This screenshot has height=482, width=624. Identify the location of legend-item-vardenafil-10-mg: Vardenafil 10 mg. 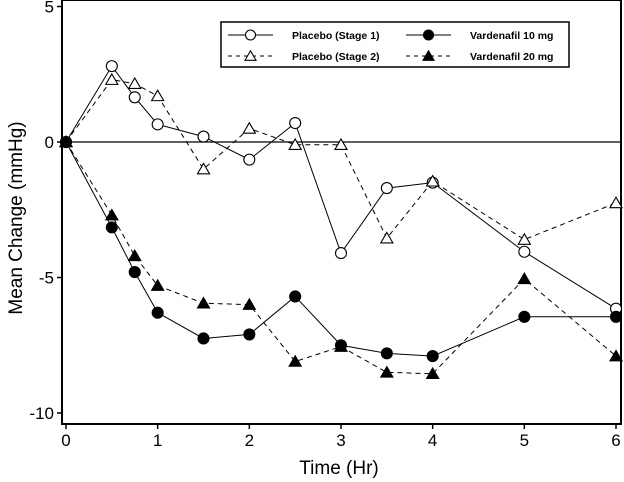
(479, 35).